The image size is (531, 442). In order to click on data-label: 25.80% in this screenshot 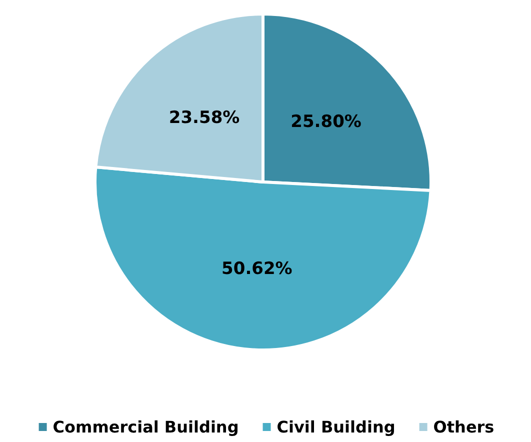, I will do `click(326, 122)`.